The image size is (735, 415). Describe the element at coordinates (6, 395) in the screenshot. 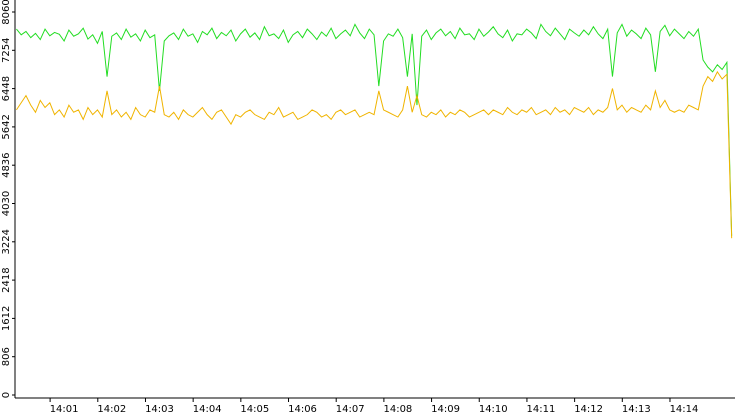

I see `y-tick-label: 0` at that location.